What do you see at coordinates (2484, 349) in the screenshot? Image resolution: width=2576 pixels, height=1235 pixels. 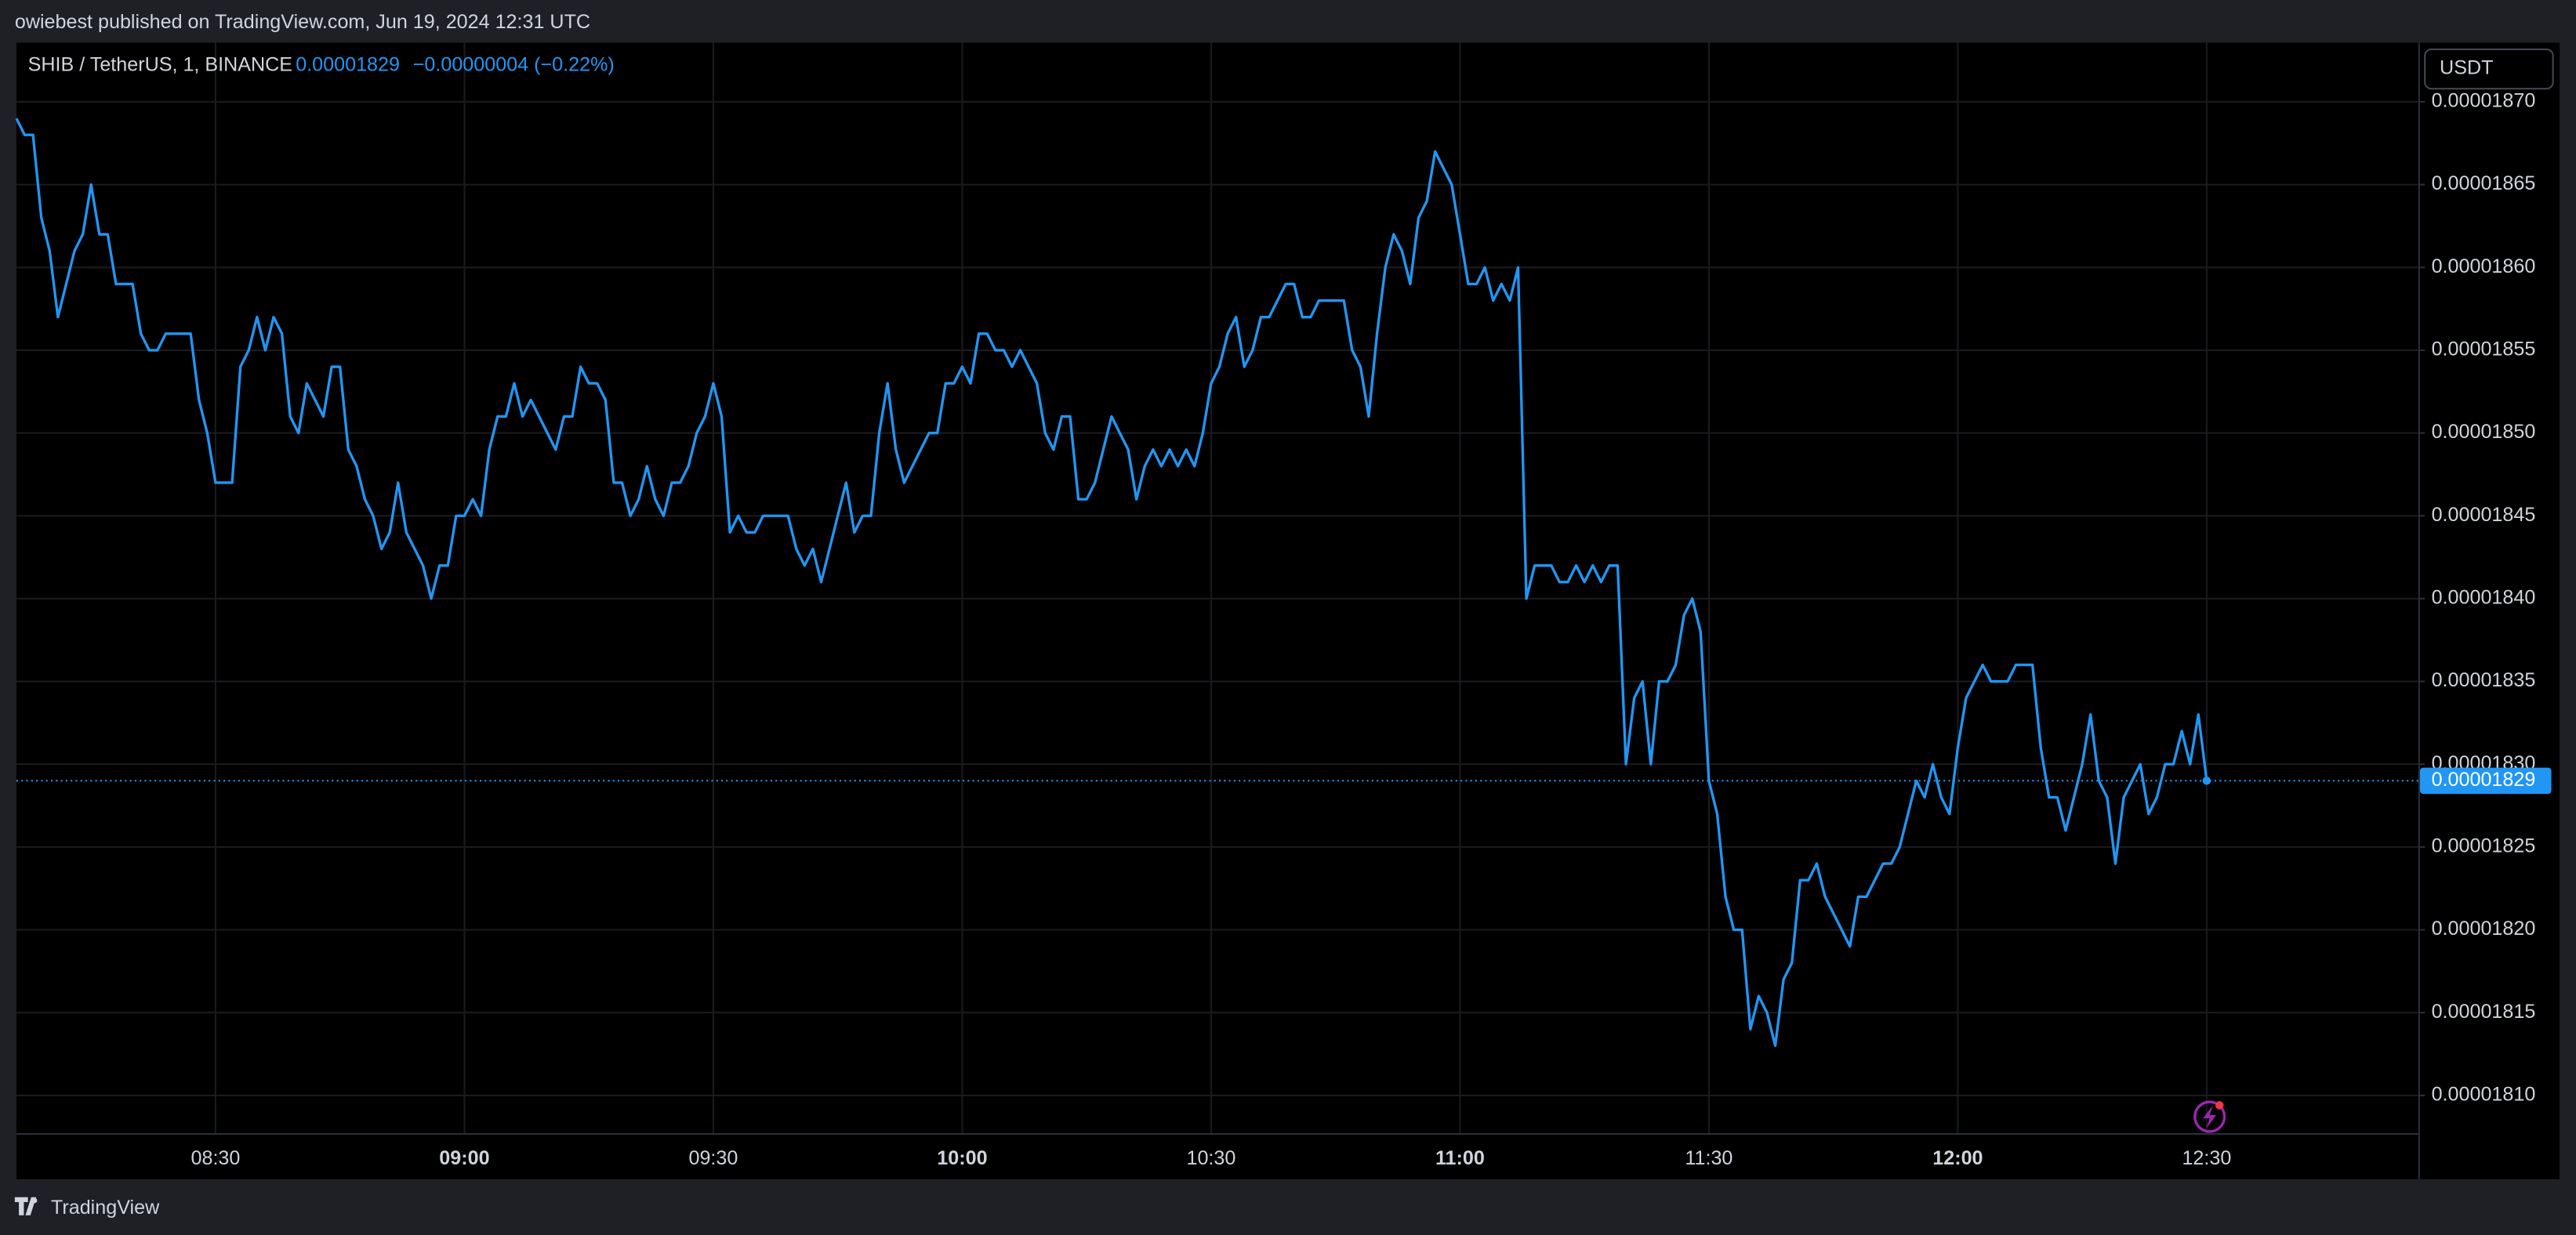 I see `y-tick-label: 0.00001855` at bounding box center [2484, 349].